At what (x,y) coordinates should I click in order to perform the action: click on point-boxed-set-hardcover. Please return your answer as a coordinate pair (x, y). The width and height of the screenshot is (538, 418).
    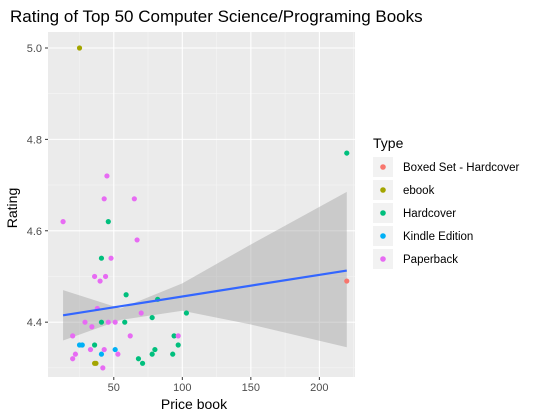
    Looking at the image, I should click on (347, 281).